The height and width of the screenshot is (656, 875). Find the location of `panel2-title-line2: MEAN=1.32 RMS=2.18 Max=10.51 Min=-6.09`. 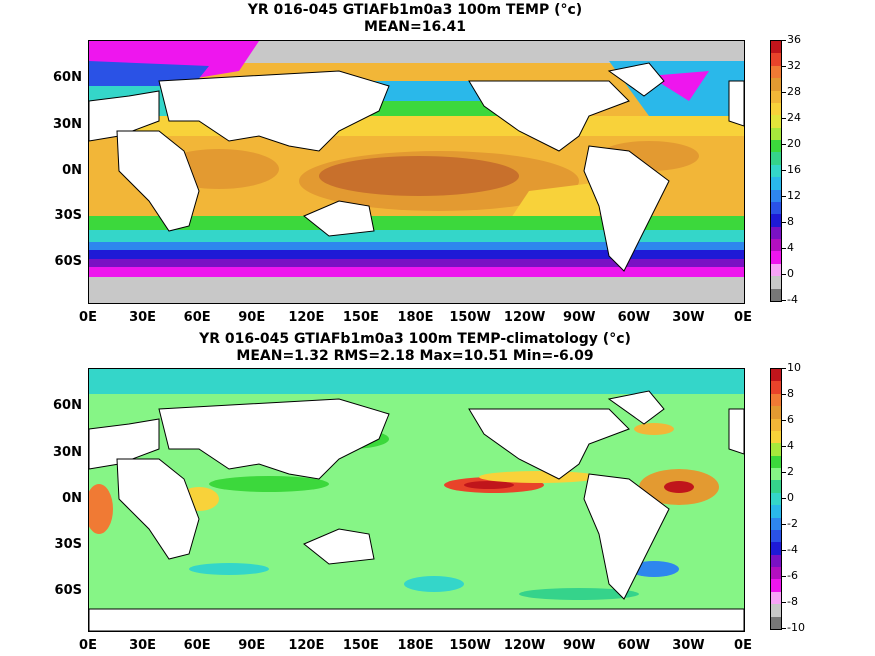

panel2-title-line2: MEAN=1.32 RMS=2.18 Max=10.51 Min=-6.09 is located at coordinates (415, 356).